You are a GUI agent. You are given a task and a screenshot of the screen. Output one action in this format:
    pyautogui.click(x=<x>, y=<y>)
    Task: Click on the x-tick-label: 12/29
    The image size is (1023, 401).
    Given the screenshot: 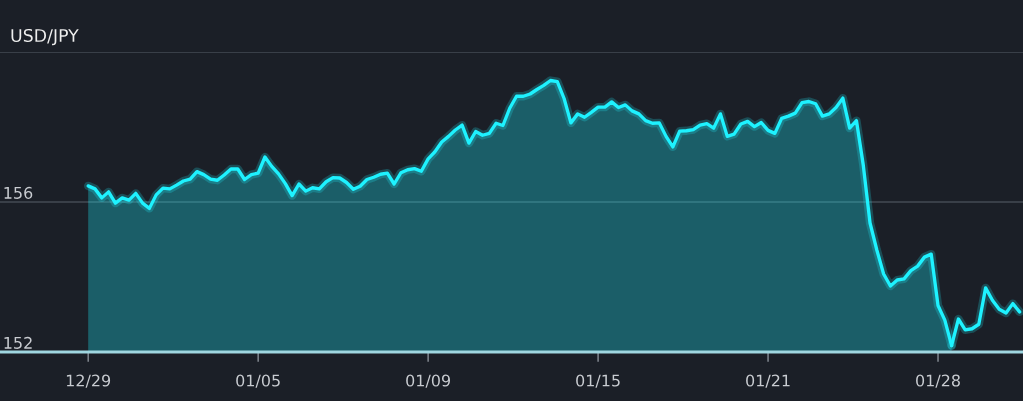 What is the action you would take?
    pyautogui.click(x=88, y=381)
    